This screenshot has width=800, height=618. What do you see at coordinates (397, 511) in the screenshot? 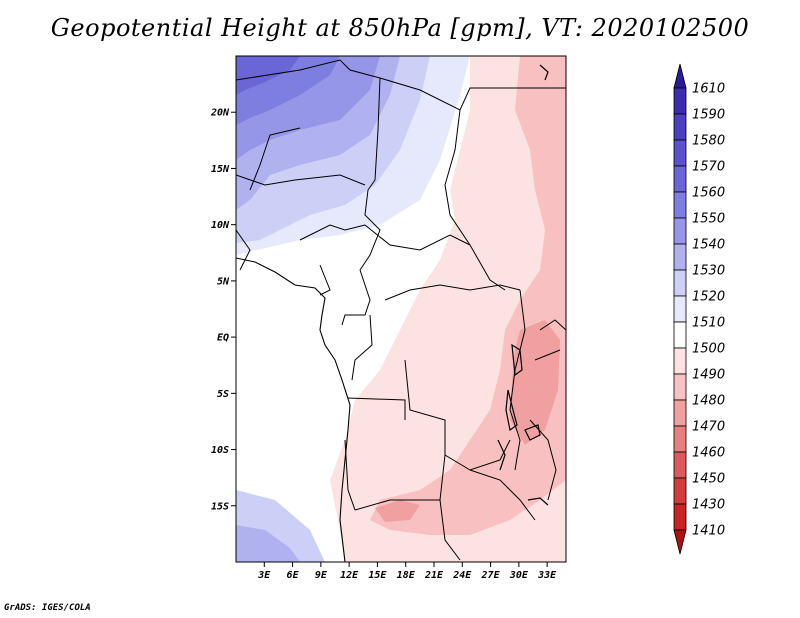
I see `band-1480-south` at bounding box center [397, 511].